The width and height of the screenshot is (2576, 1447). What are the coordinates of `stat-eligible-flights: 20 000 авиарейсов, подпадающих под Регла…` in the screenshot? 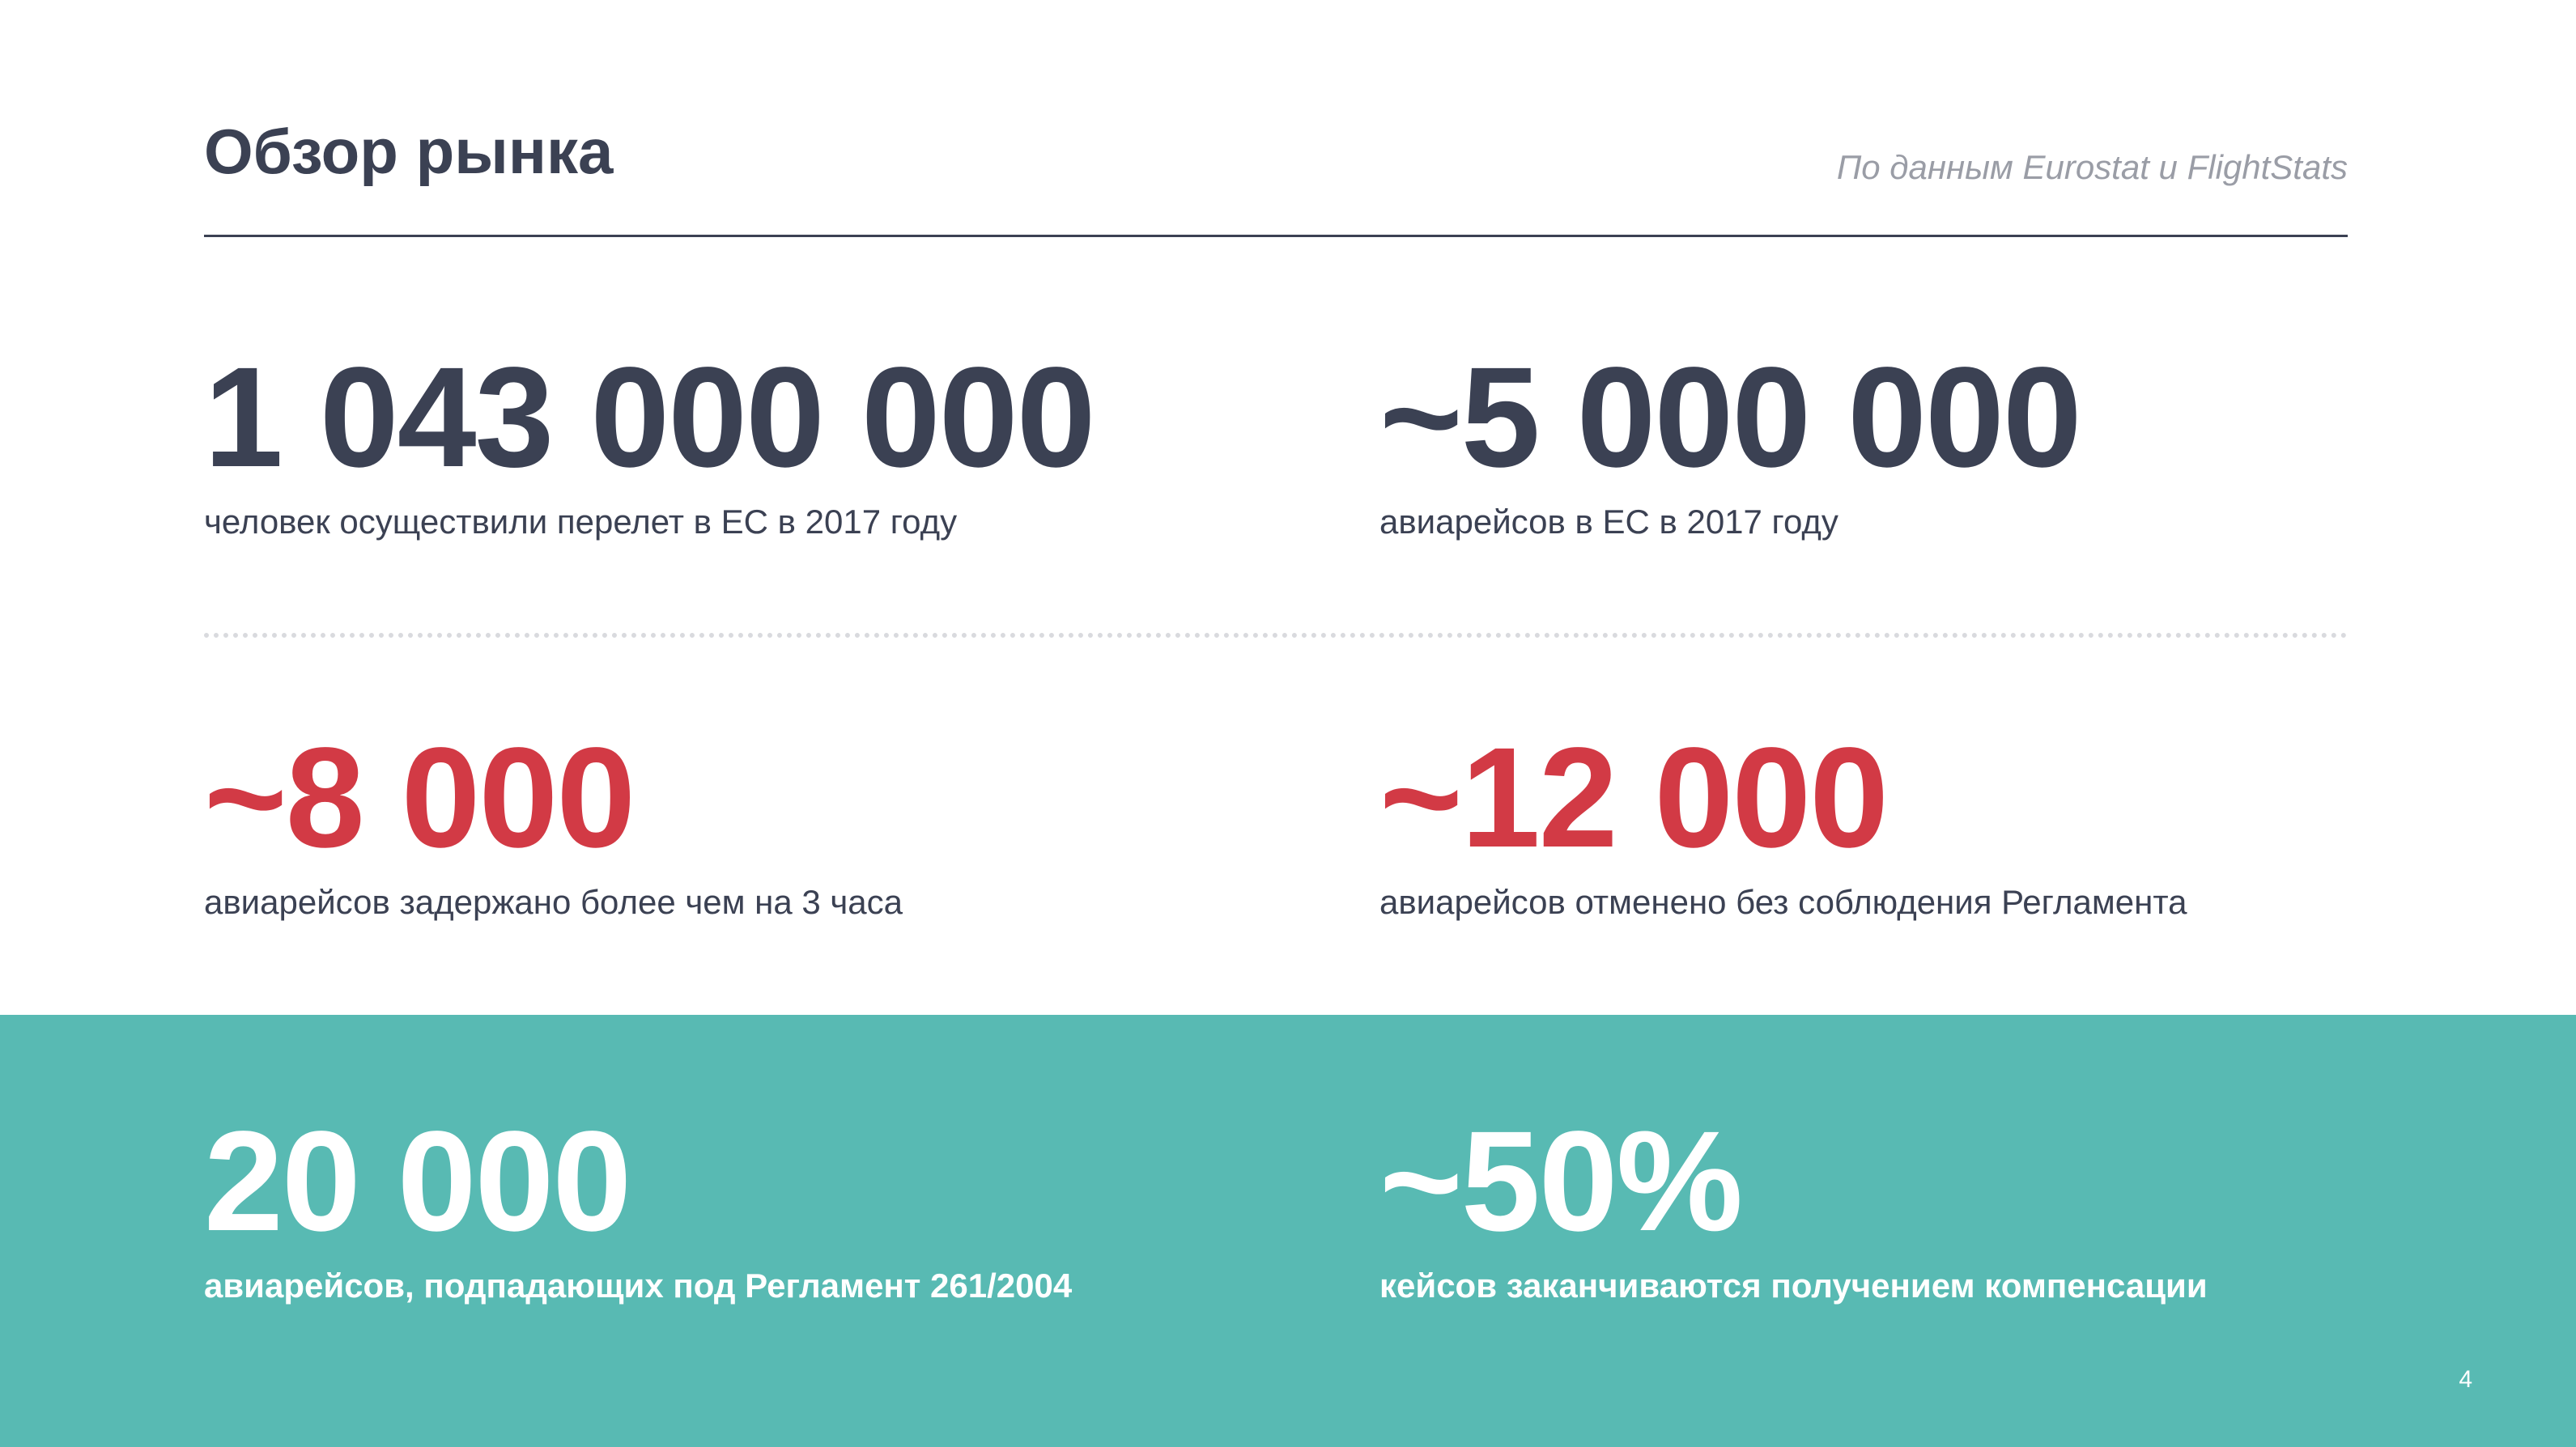 It's located at (638, 1206).